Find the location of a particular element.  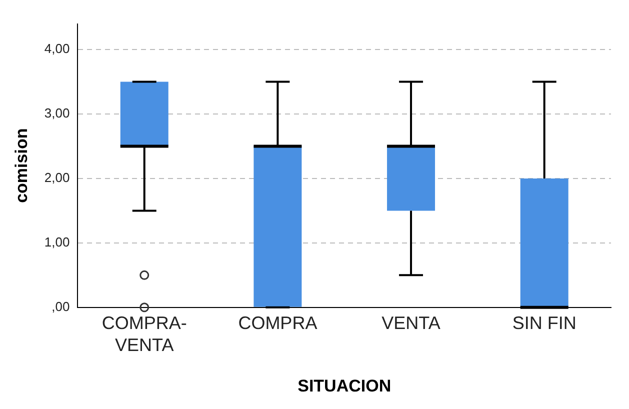

y-tick-label: 3,00 is located at coordinates (57, 113).